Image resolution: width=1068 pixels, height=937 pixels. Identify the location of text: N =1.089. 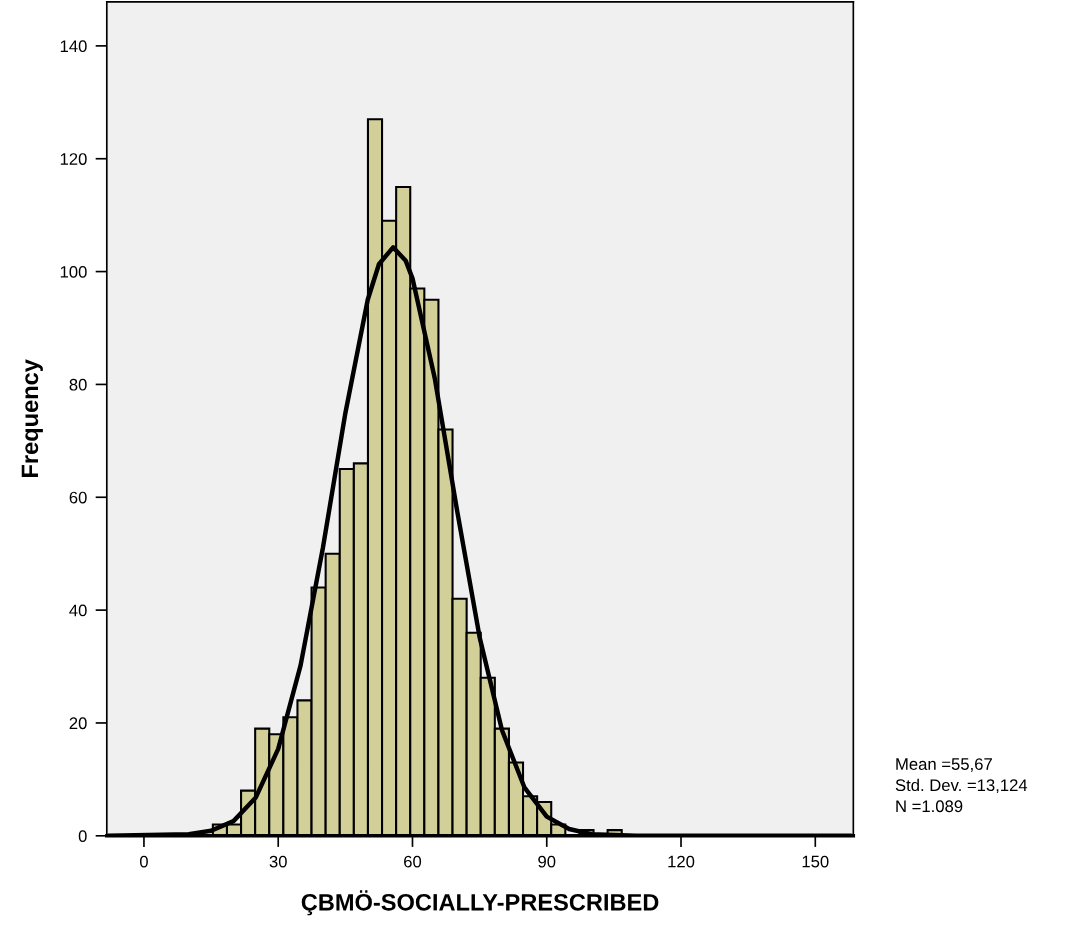
(929, 806).